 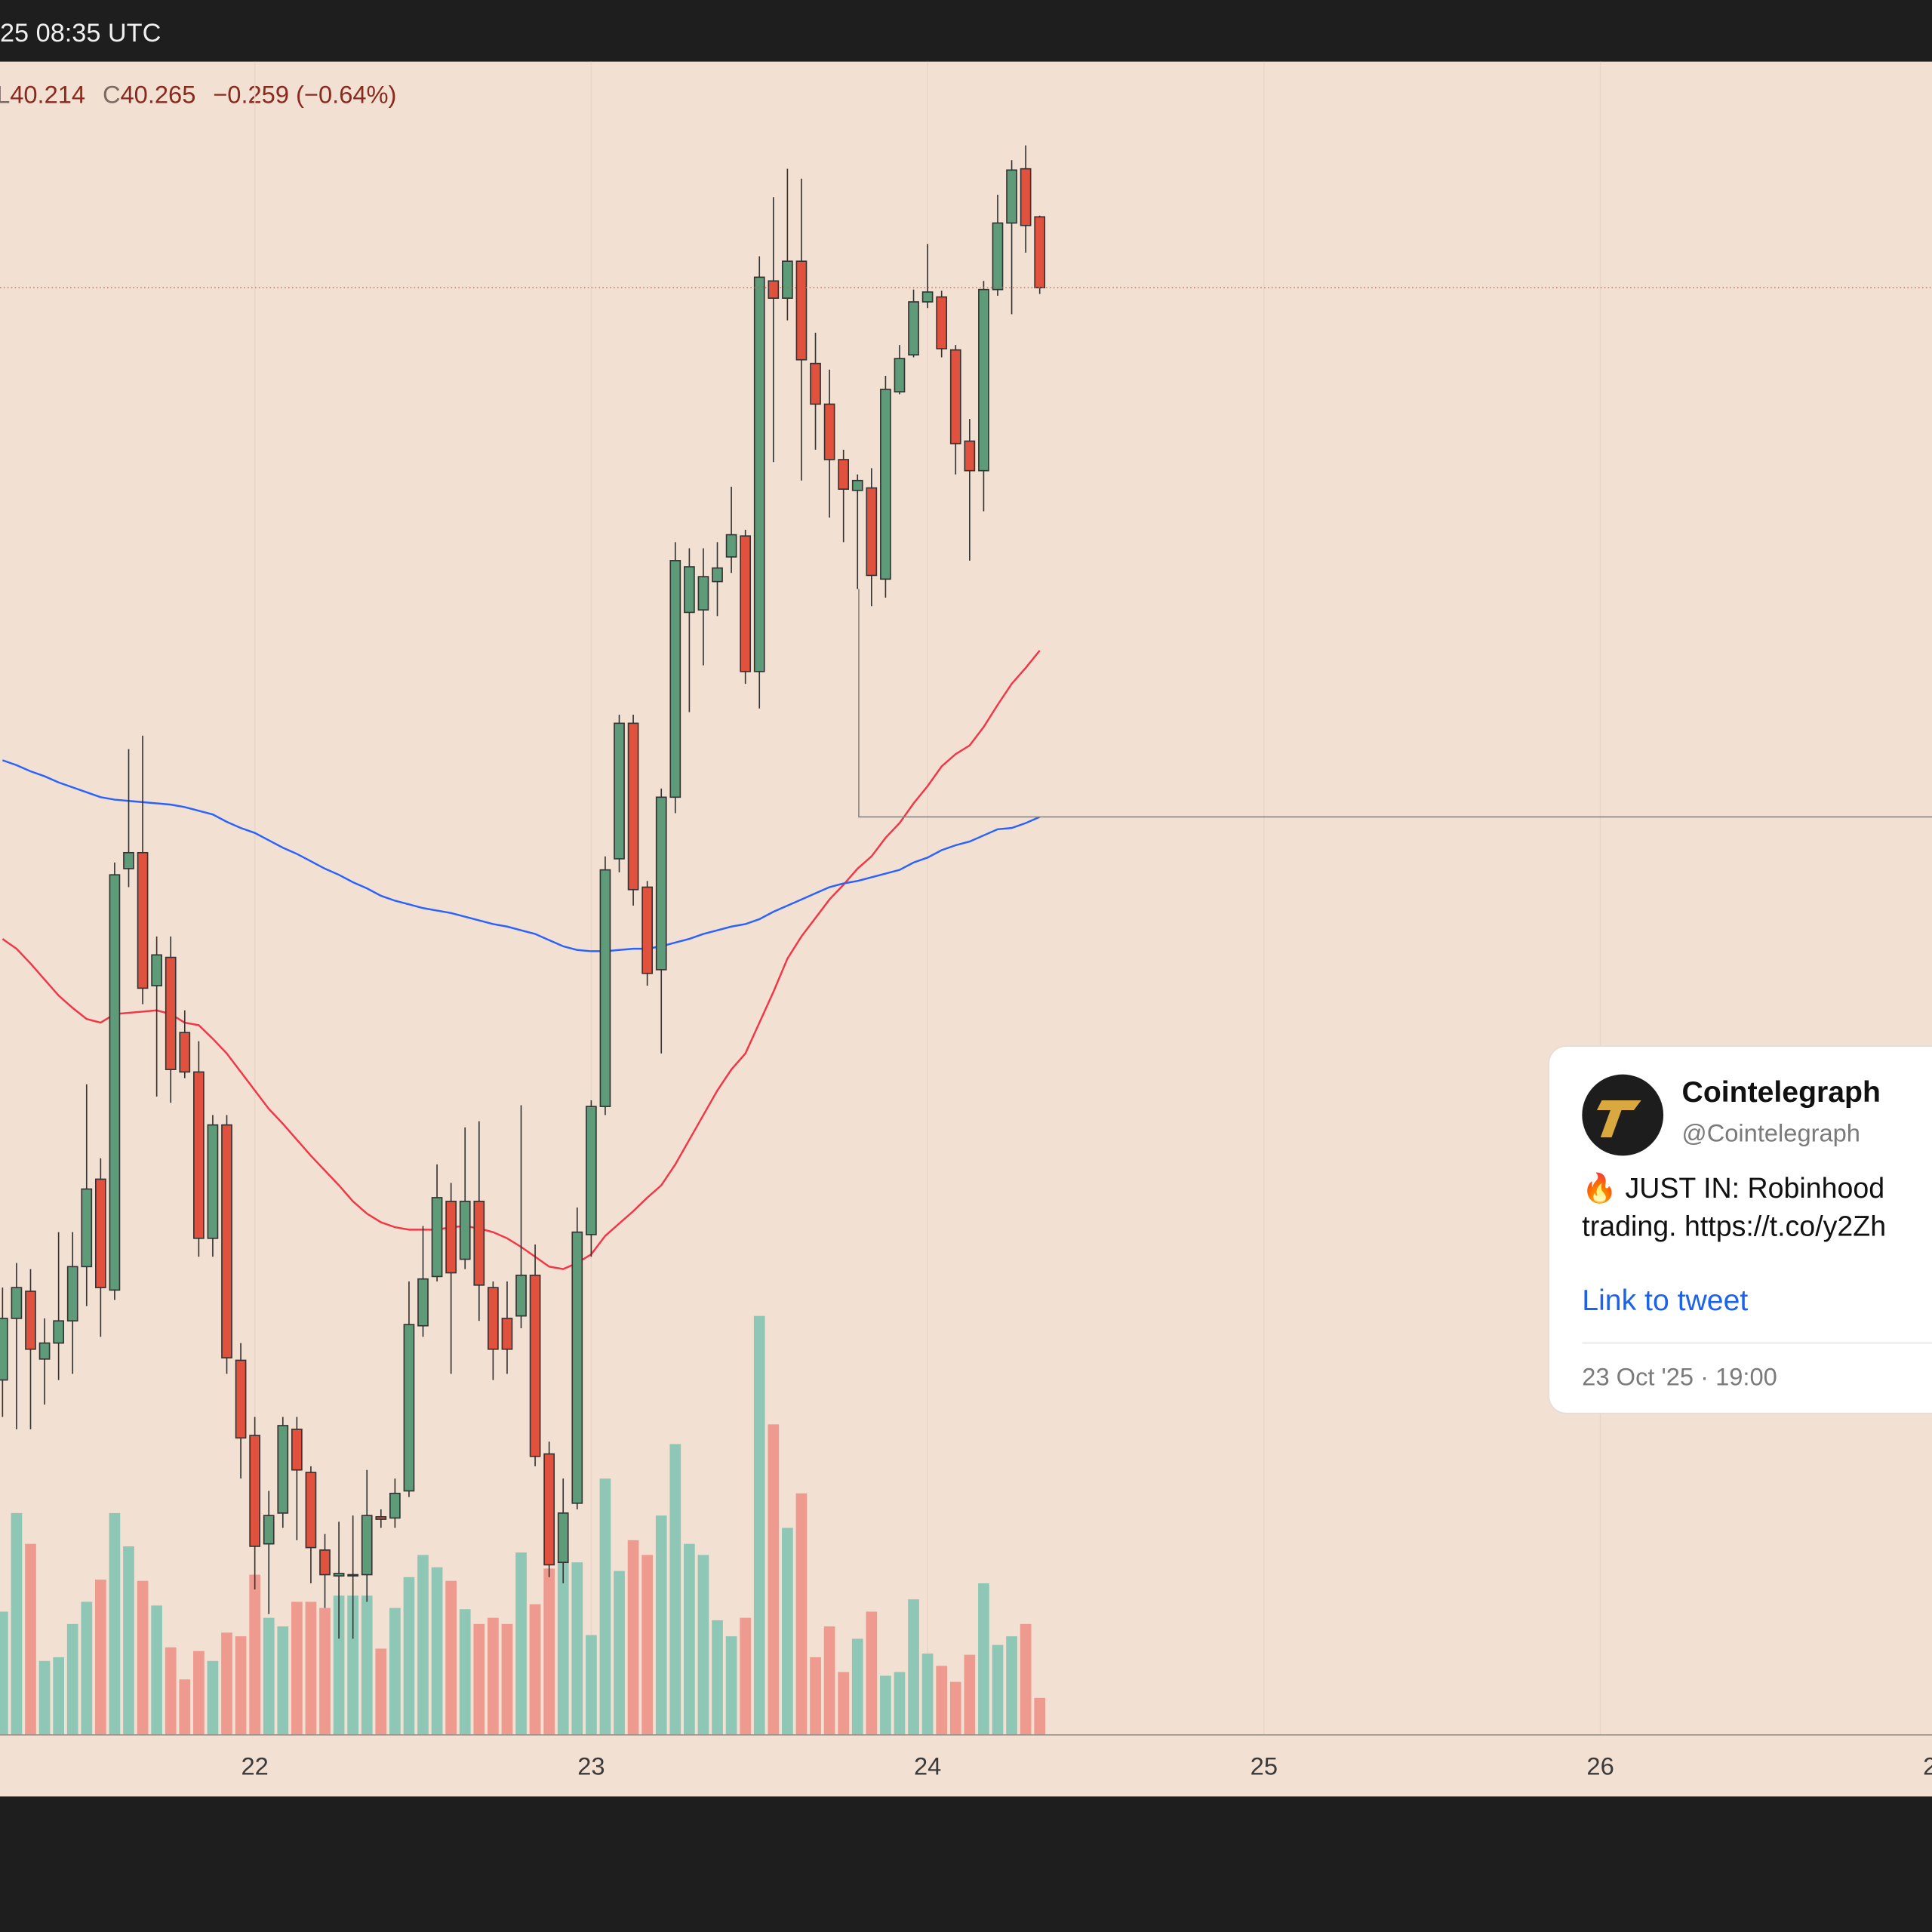 I want to click on x-tick-label: 23, so click(x=591, y=1766).